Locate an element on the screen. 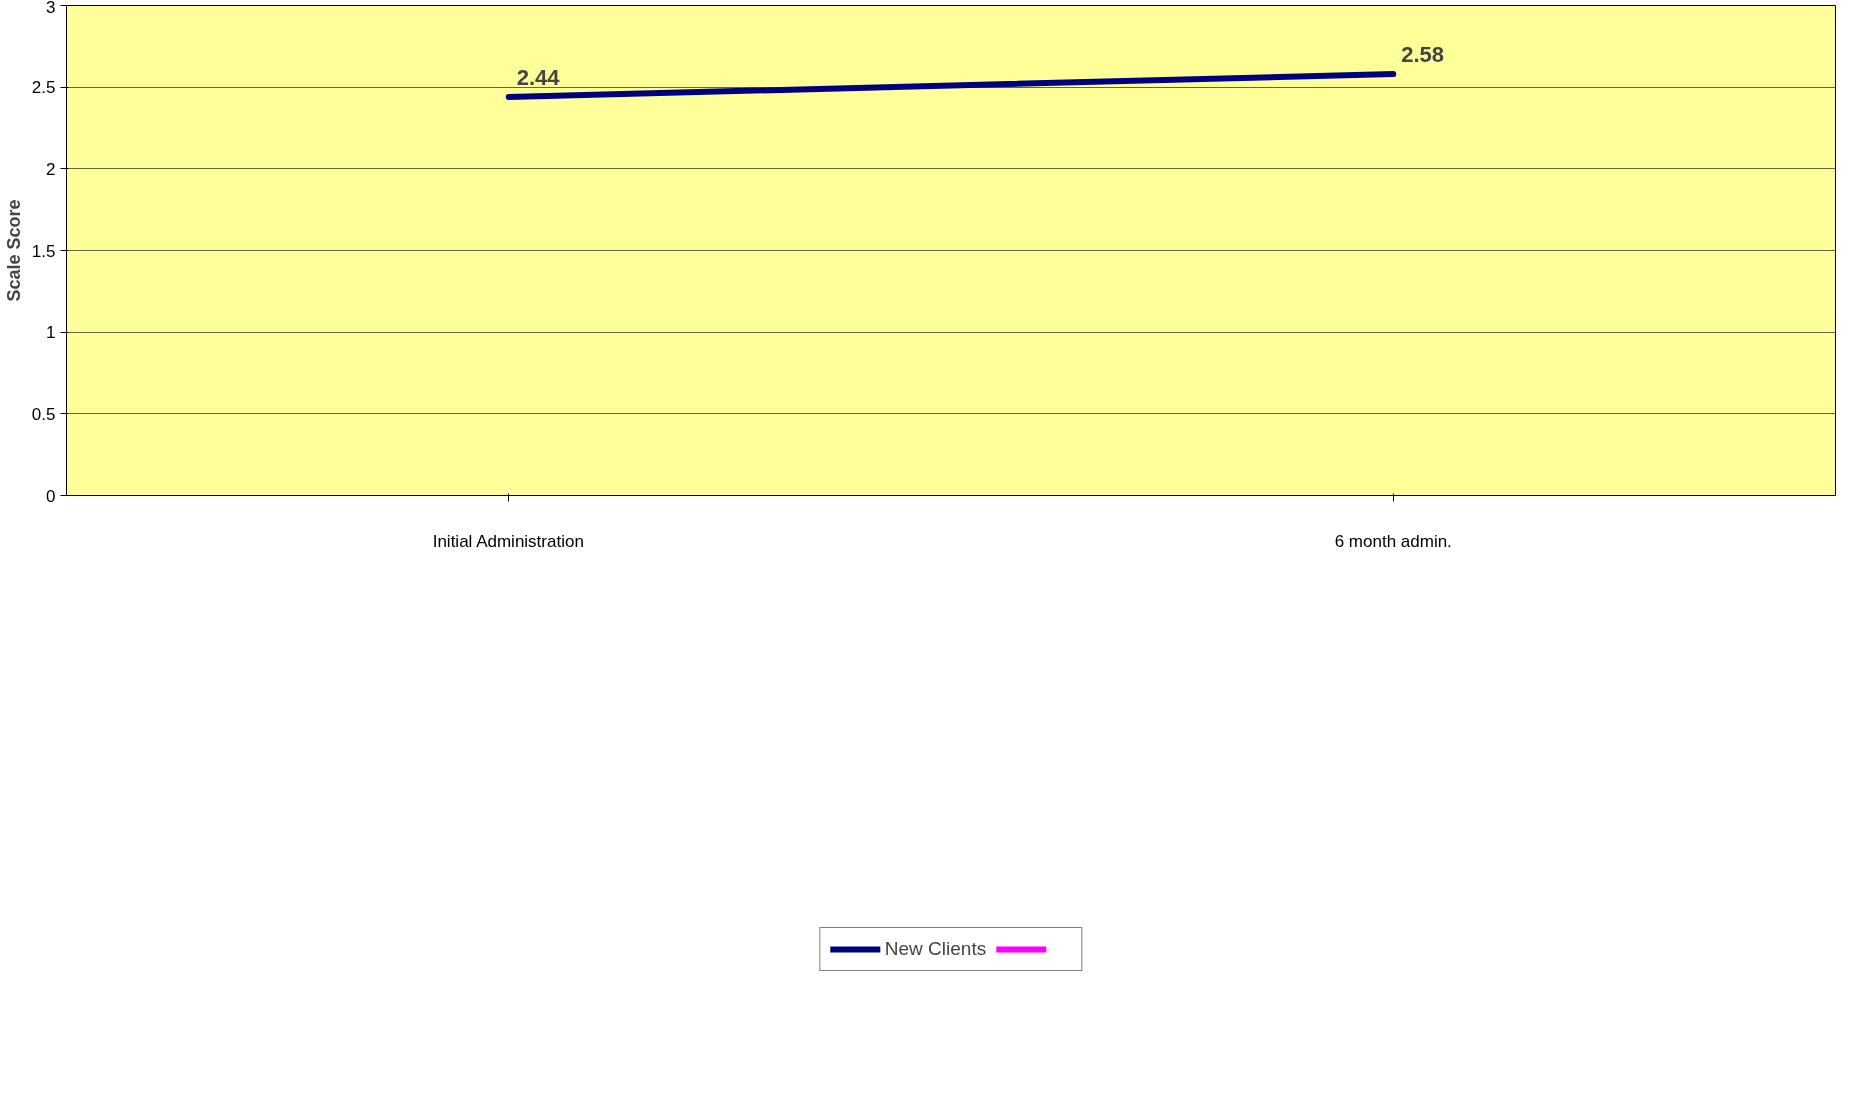 This screenshot has width=1852, height=1102. y-tick-label: 0.5 is located at coordinates (43, 414).